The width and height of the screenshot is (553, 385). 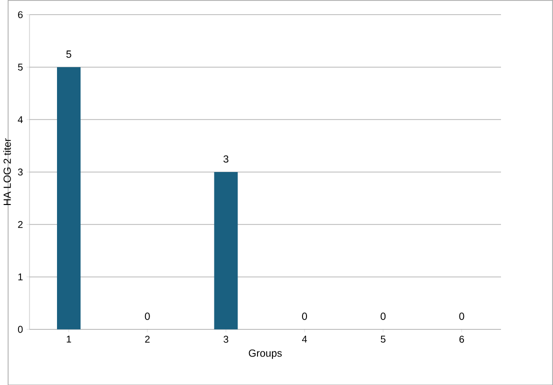 What do you see at coordinates (20, 276) in the screenshot?
I see `y-tick-label: 1` at bounding box center [20, 276].